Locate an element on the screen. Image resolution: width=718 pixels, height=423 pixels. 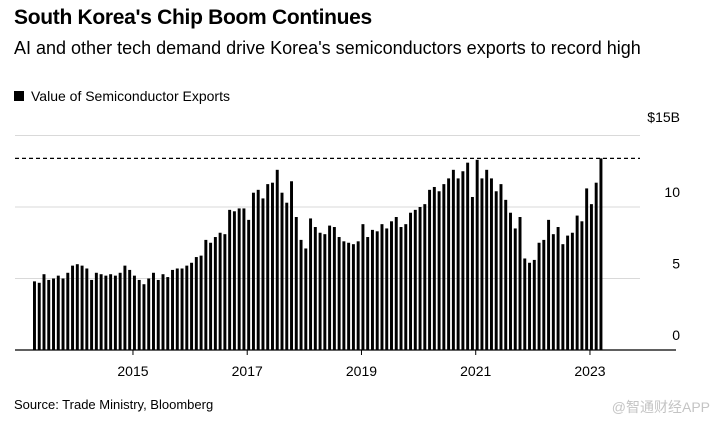
y-tick-label: 0 is located at coordinates (676, 335).